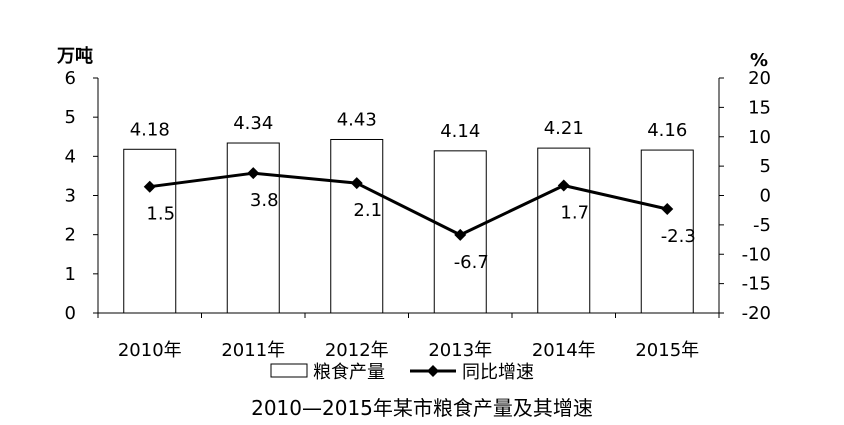 The image size is (844, 425). What do you see at coordinates (762, 225) in the screenshot?
I see `right-tick-label: -5` at bounding box center [762, 225].